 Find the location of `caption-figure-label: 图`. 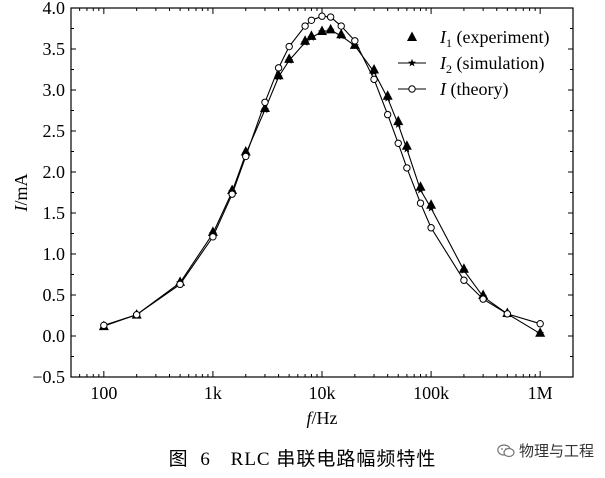

caption-figure-label: 图 is located at coordinates (178, 459).